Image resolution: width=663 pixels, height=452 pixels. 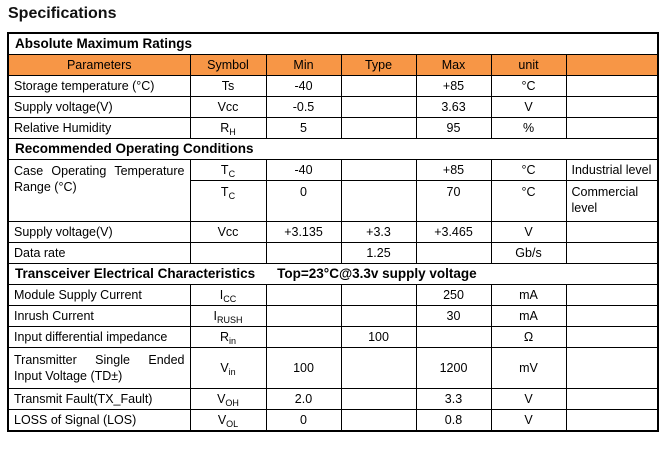 I want to click on table-header-row: Parameters Symbol Min Type Max unit, so click(x=333, y=65).